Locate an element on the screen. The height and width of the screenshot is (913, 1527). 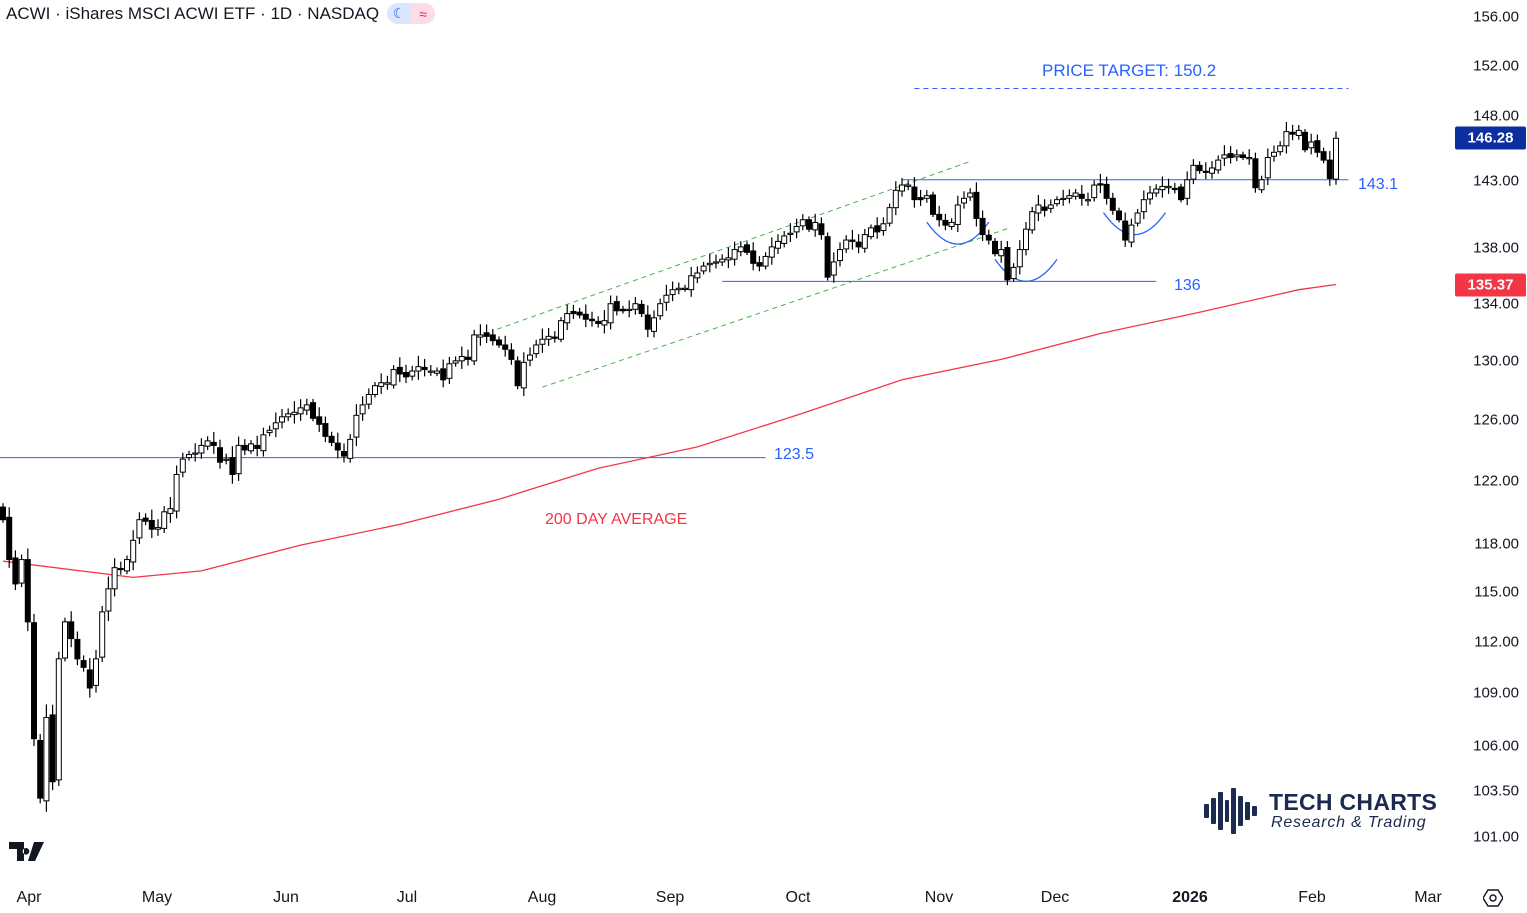
x-tick-label: Oct is located at coordinates (798, 897).